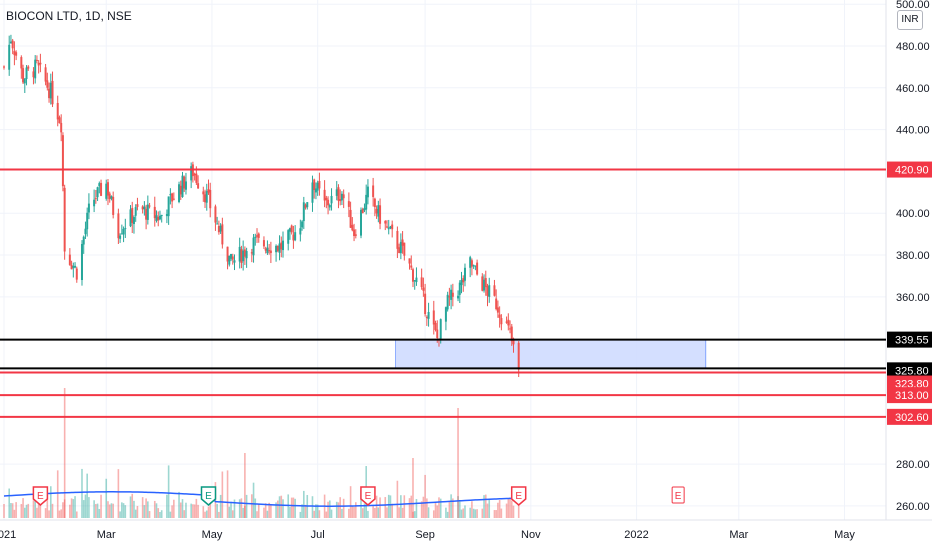 This screenshot has width=932, height=555. What do you see at coordinates (8, 535) in the screenshot?
I see `time-tick-label: 2021` at bounding box center [8, 535].